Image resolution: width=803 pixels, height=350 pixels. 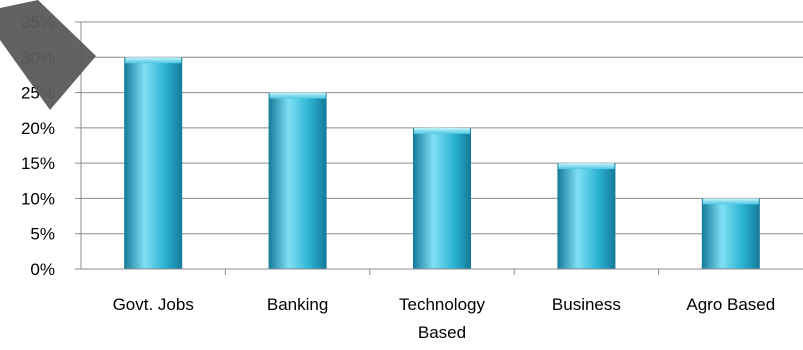 What do you see at coordinates (42, 234) in the screenshot?
I see `y-tick-label: 5%` at bounding box center [42, 234].